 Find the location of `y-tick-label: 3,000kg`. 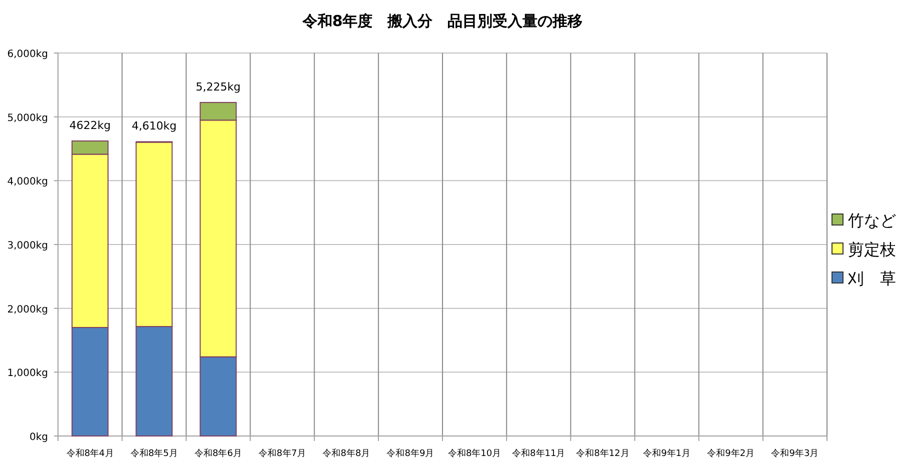

y-tick-label: 3,000kg is located at coordinates (27, 246).